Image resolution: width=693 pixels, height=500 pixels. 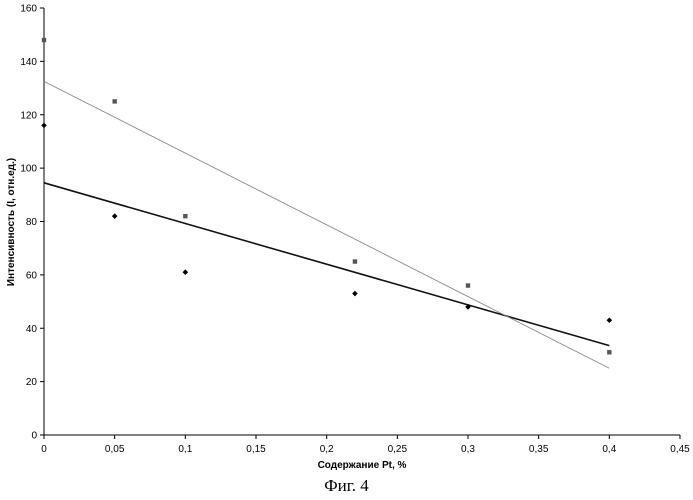 I want to click on y-tick-label: 0, so click(x=34, y=436).